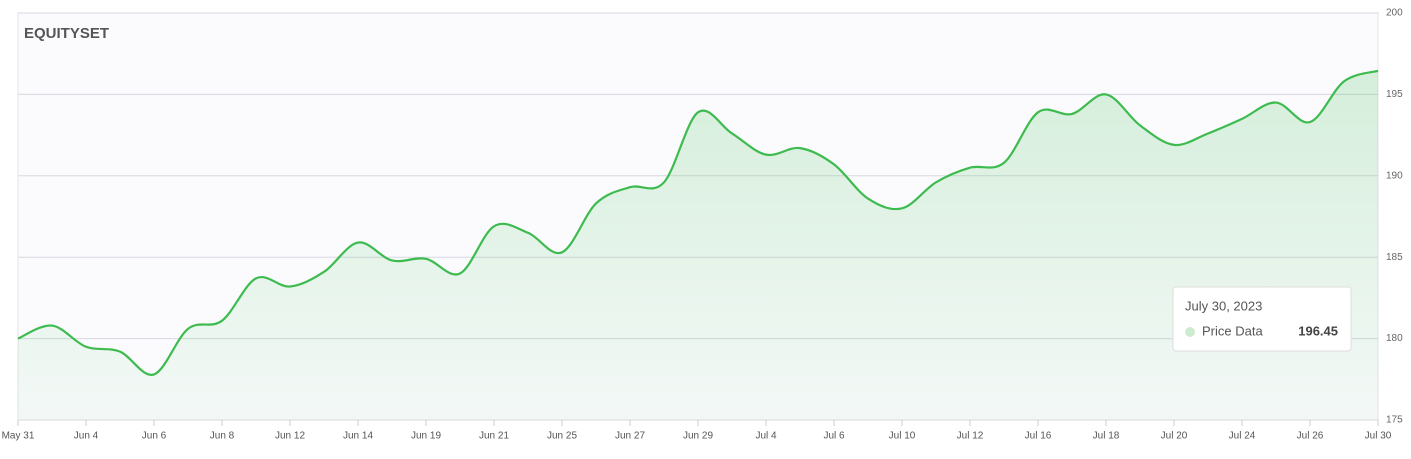 The width and height of the screenshot is (1411, 459). What do you see at coordinates (698, 436) in the screenshot?
I see `x-tick-label: Jun 29` at bounding box center [698, 436].